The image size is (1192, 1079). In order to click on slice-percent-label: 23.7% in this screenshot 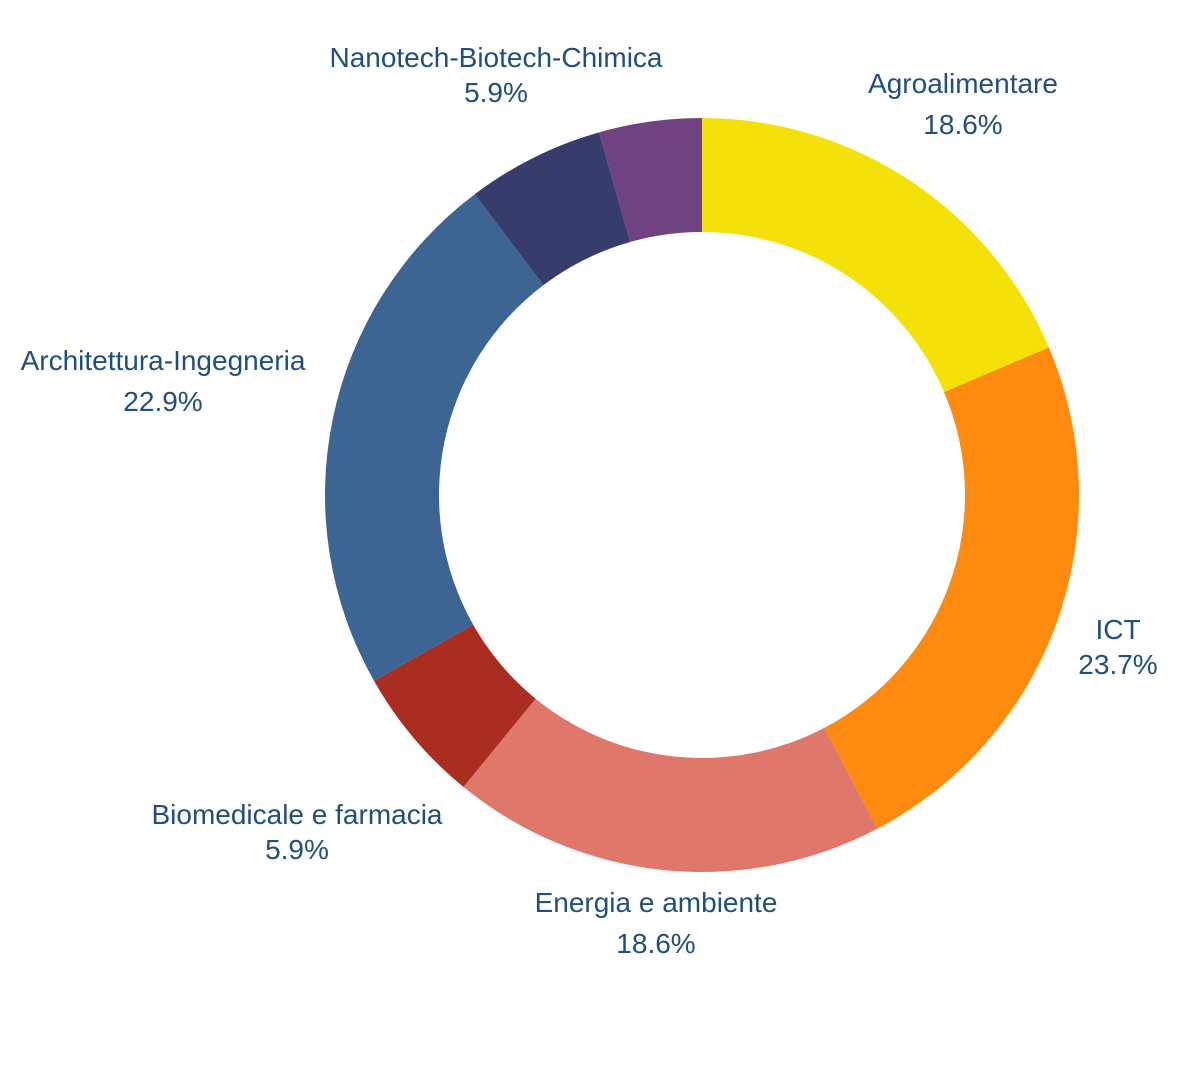, I will do `click(1117, 664)`.